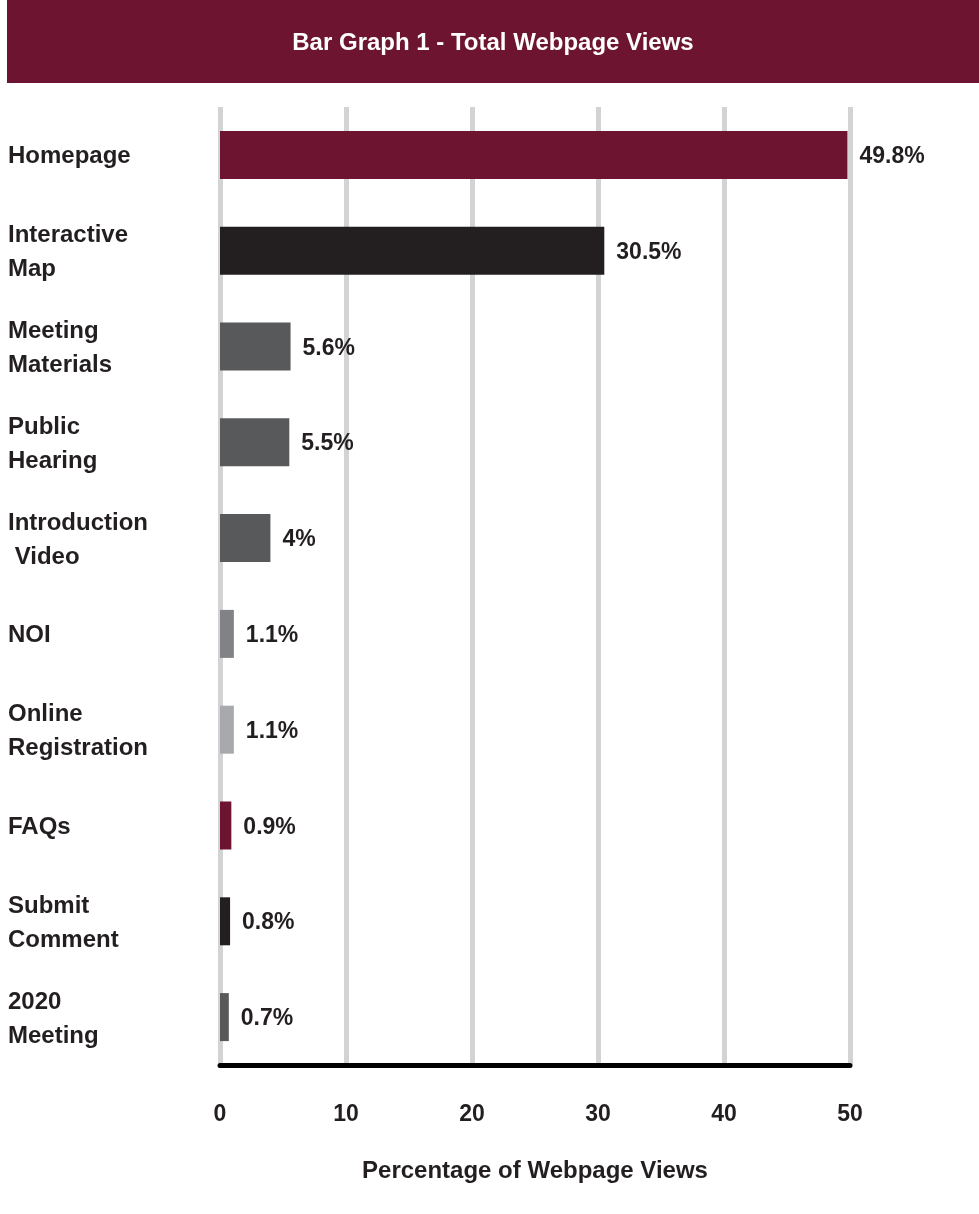  I want to click on y-tick-label: Homepage, so click(69, 155).